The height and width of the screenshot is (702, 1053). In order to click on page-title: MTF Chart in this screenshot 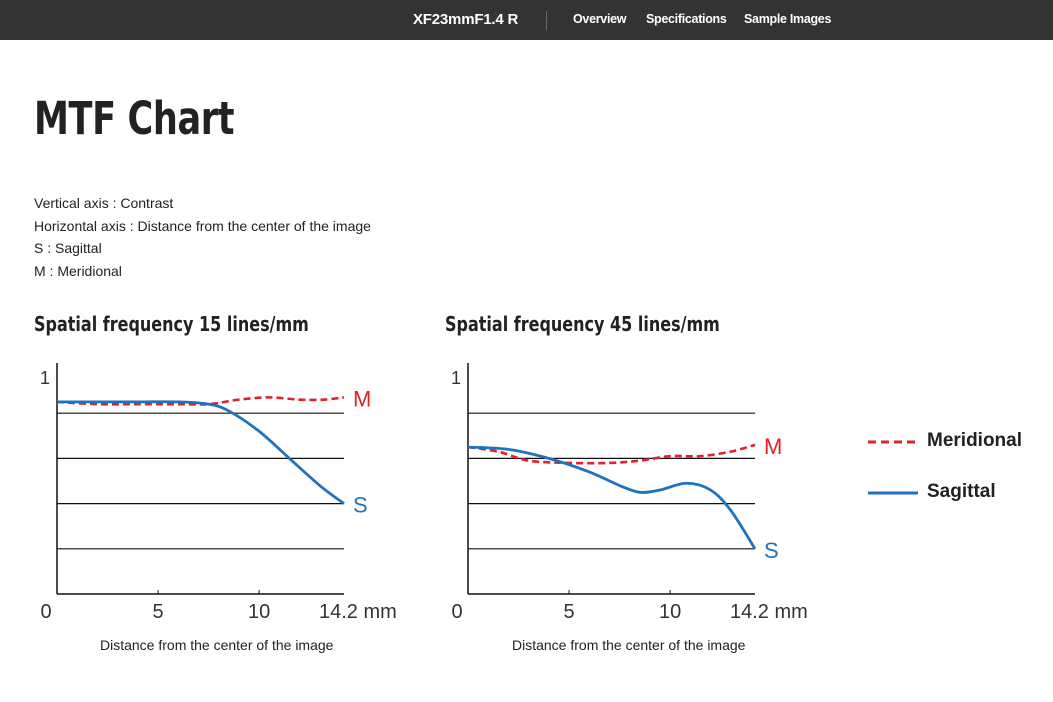, I will do `click(134, 118)`.